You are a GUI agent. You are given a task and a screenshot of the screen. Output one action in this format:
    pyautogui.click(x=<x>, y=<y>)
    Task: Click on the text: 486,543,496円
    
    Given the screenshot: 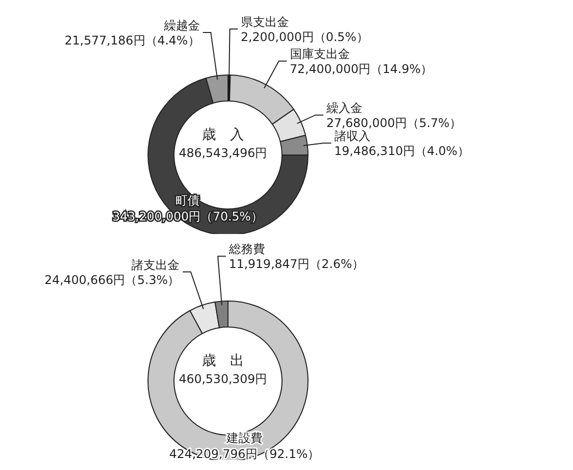 What is the action you would take?
    pyautogui.click(x=223, y=153)
    